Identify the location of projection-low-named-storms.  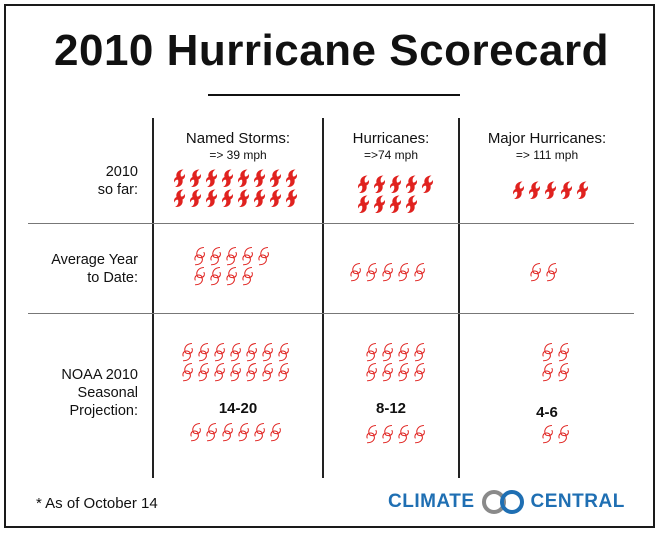
(240, 362).